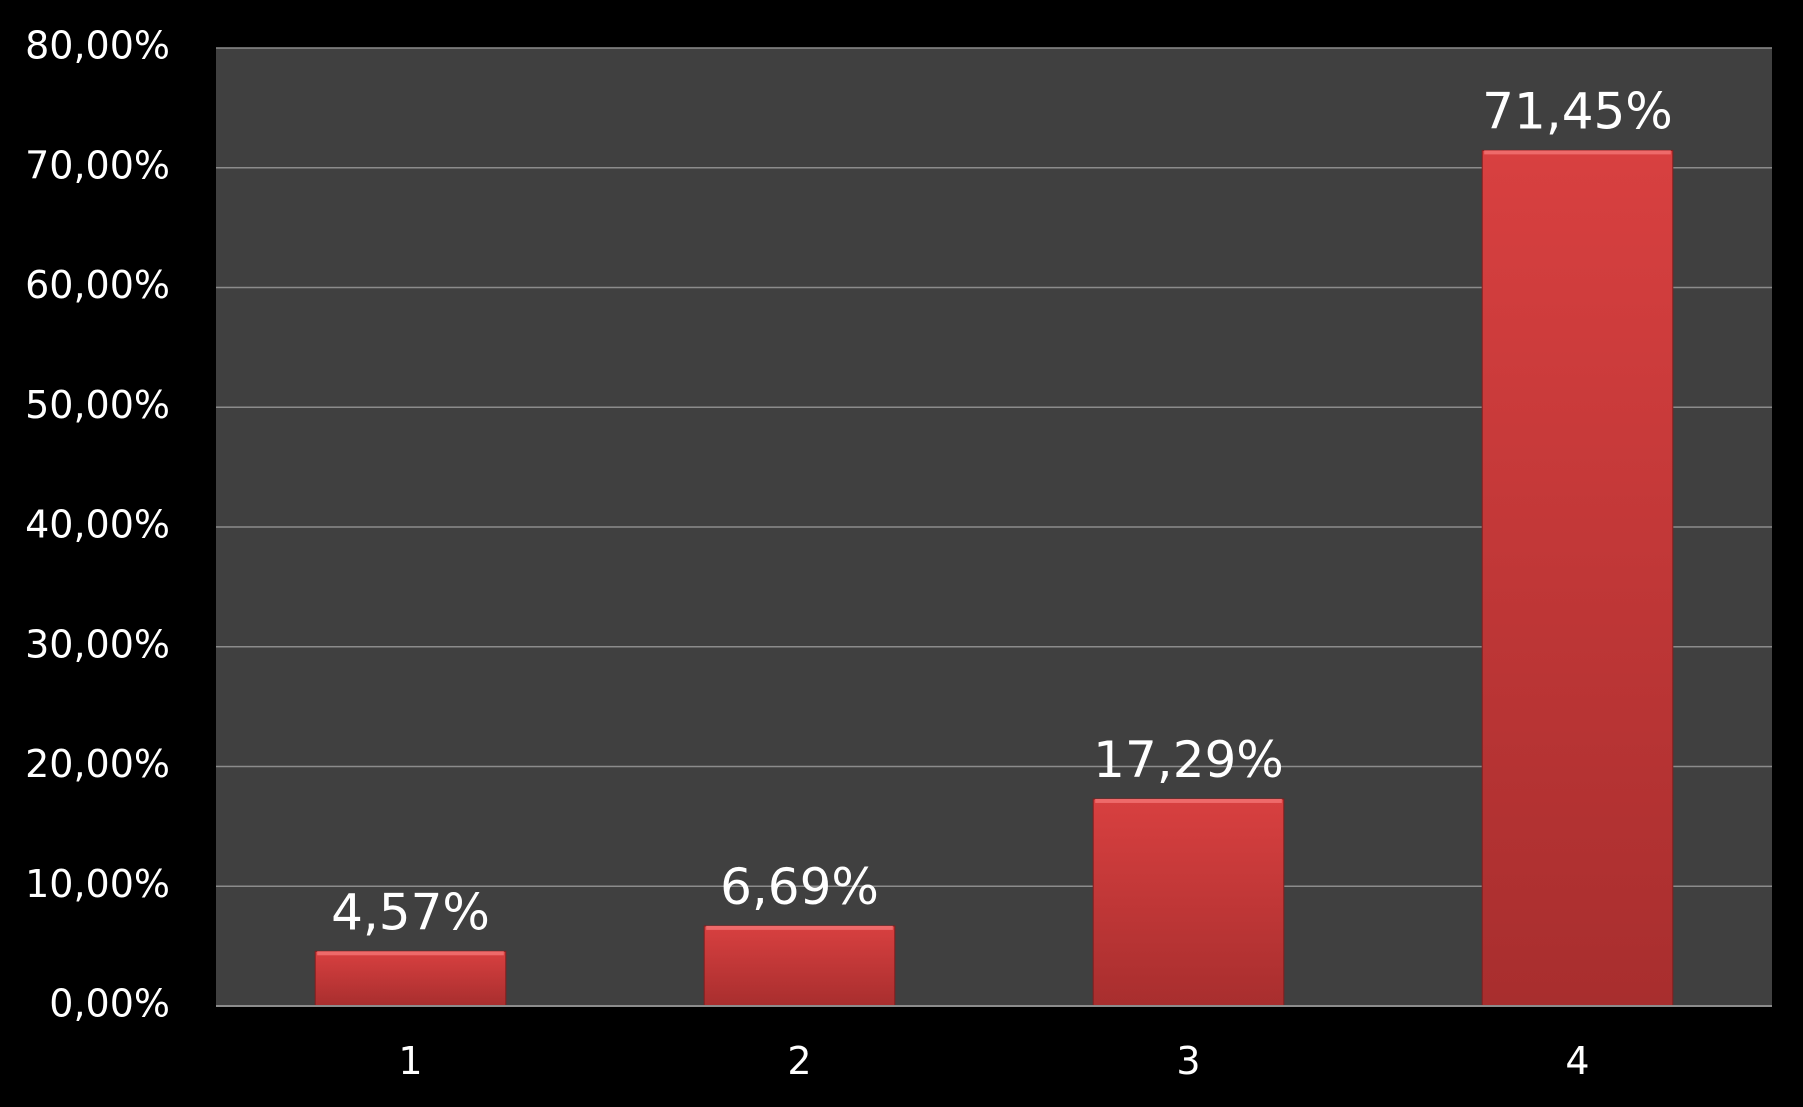 The width and height of the screenshot is (1803, 1107). I want to click on y-tick-label: 40,00%, so click(97, 525).